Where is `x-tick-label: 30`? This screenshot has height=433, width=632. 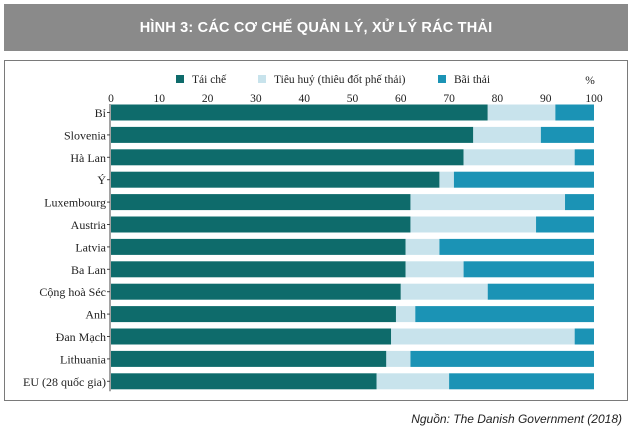
x-tick-label: 30 is located at coordinates (256, 99).